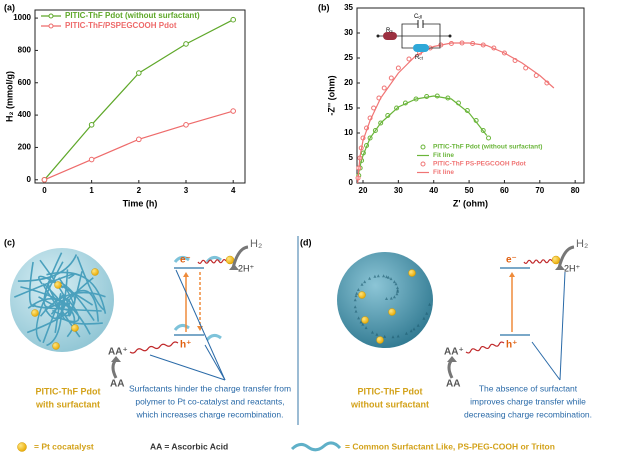 The height and width of the screenshot is (466, 620). What do you see at coordinates (209, 401) in the screenshot?
I see `caption-line: polymer to Pt co-catalyst and reactants,` at bounding box center [209, 401].